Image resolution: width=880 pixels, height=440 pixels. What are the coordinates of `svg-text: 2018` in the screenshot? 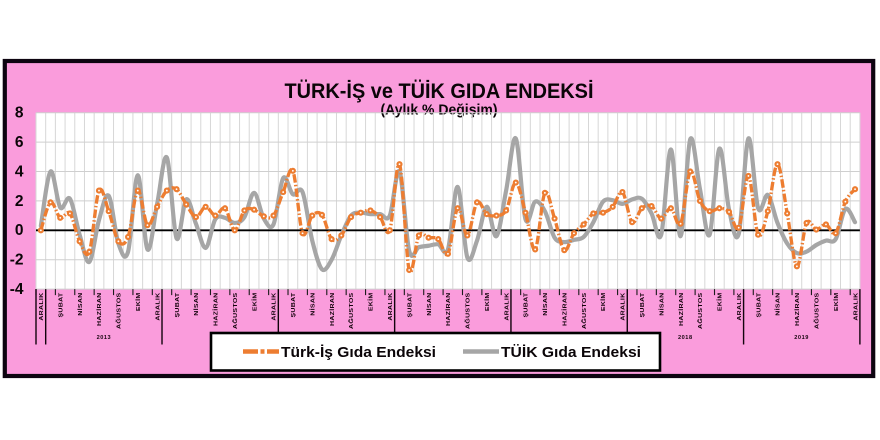 It's located at (685, 338).